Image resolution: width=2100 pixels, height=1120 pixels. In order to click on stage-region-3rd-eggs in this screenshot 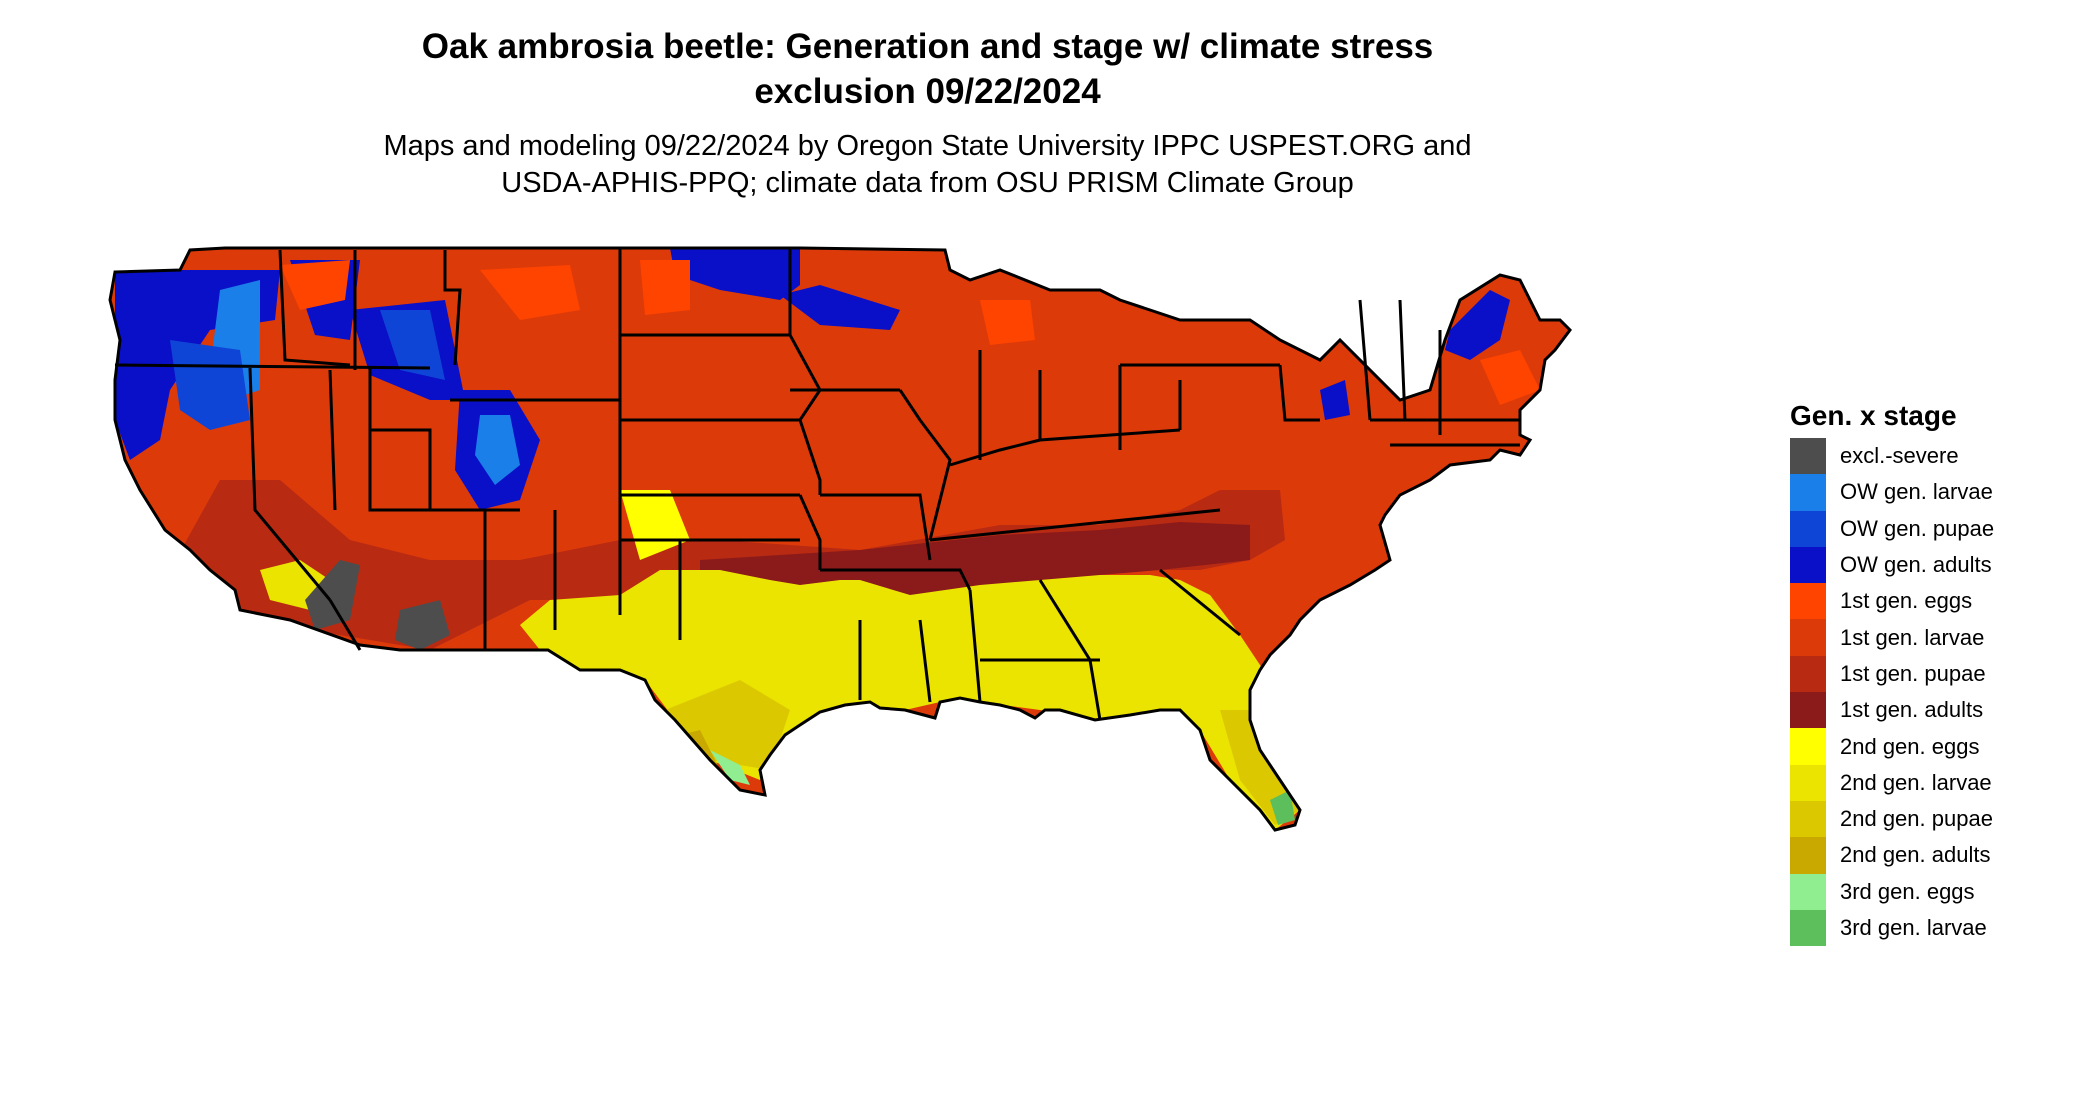, I will do `click(730, 767)`.